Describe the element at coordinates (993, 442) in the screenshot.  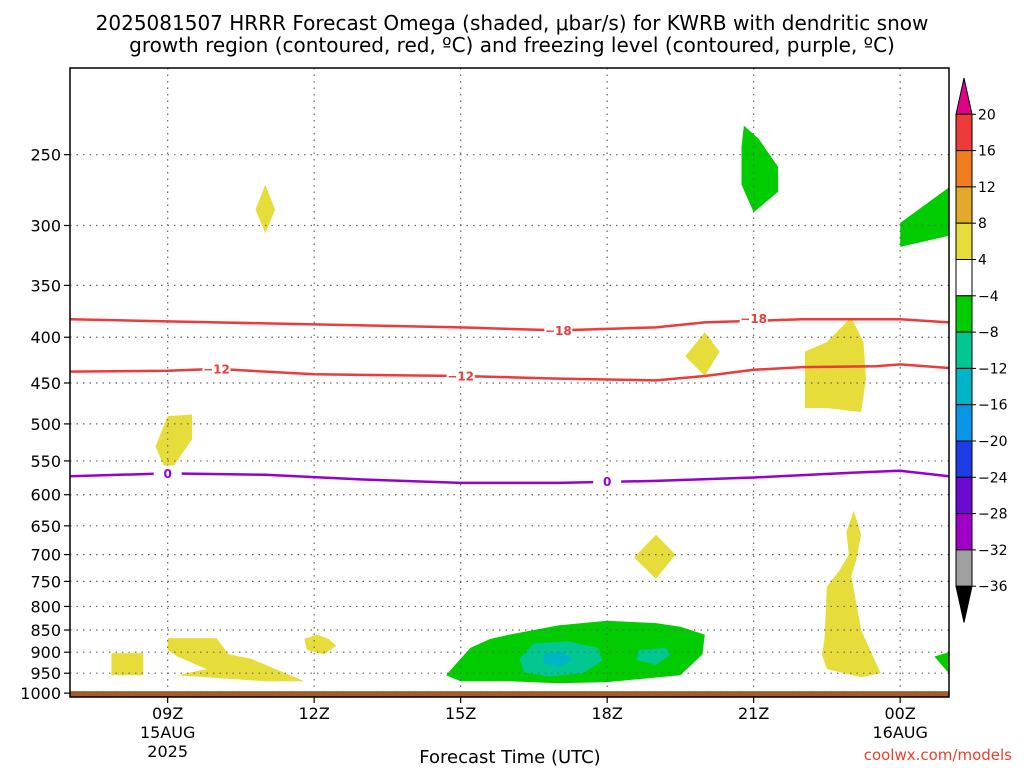
I see `colorbar-label: −20` at that location.